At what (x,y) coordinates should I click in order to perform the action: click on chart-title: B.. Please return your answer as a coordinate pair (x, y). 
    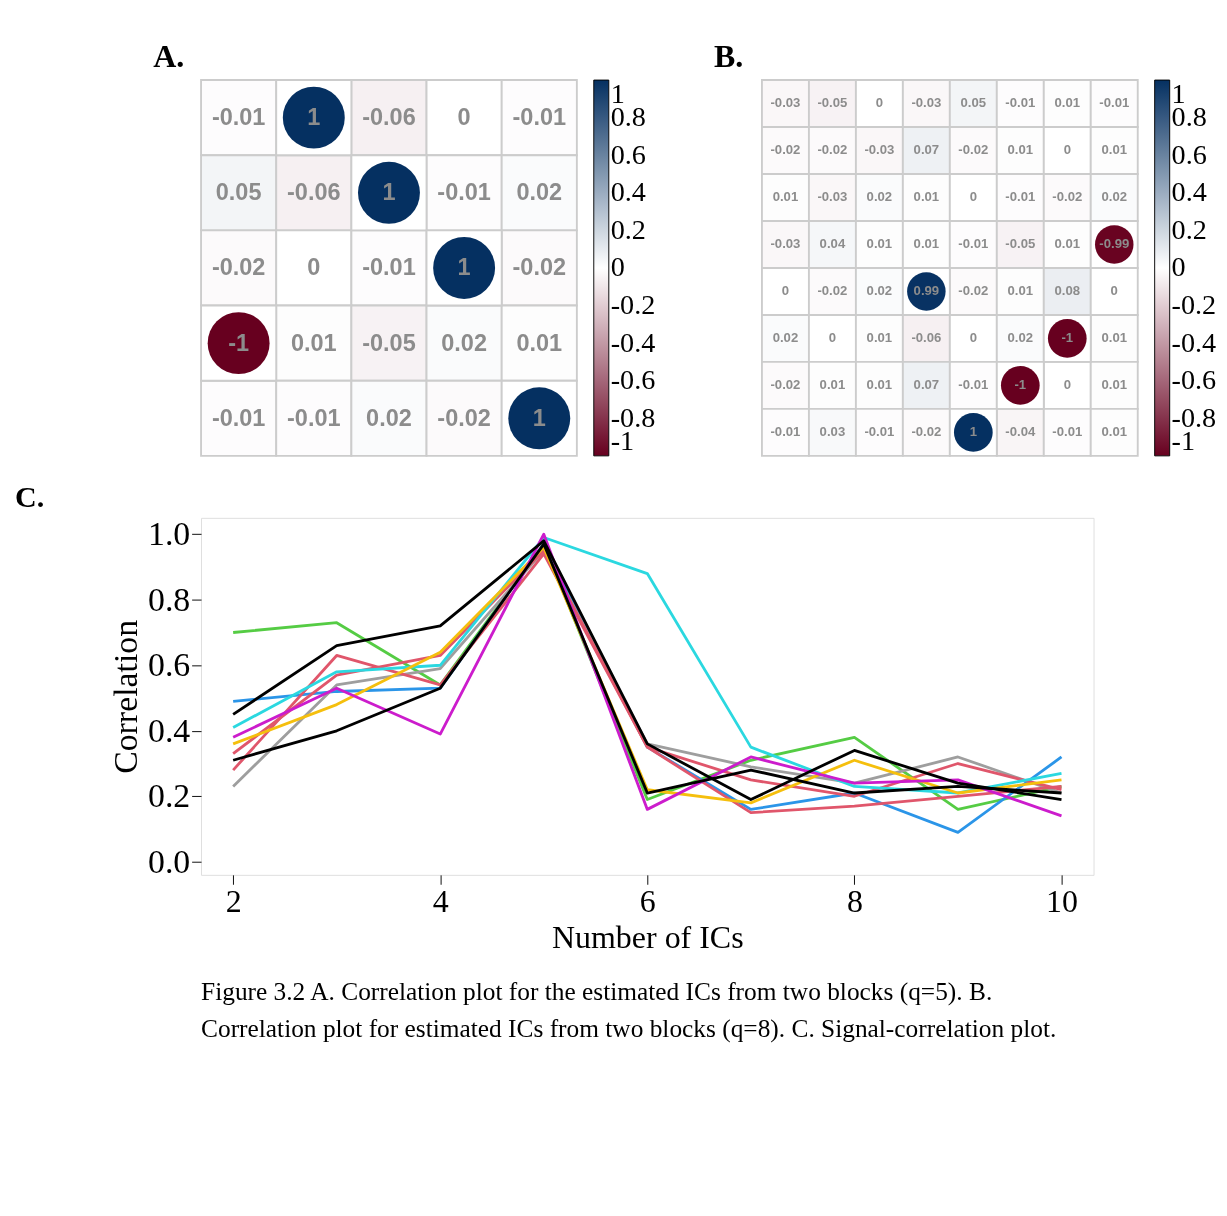
    Looking at the image, I should click on (729, 56).